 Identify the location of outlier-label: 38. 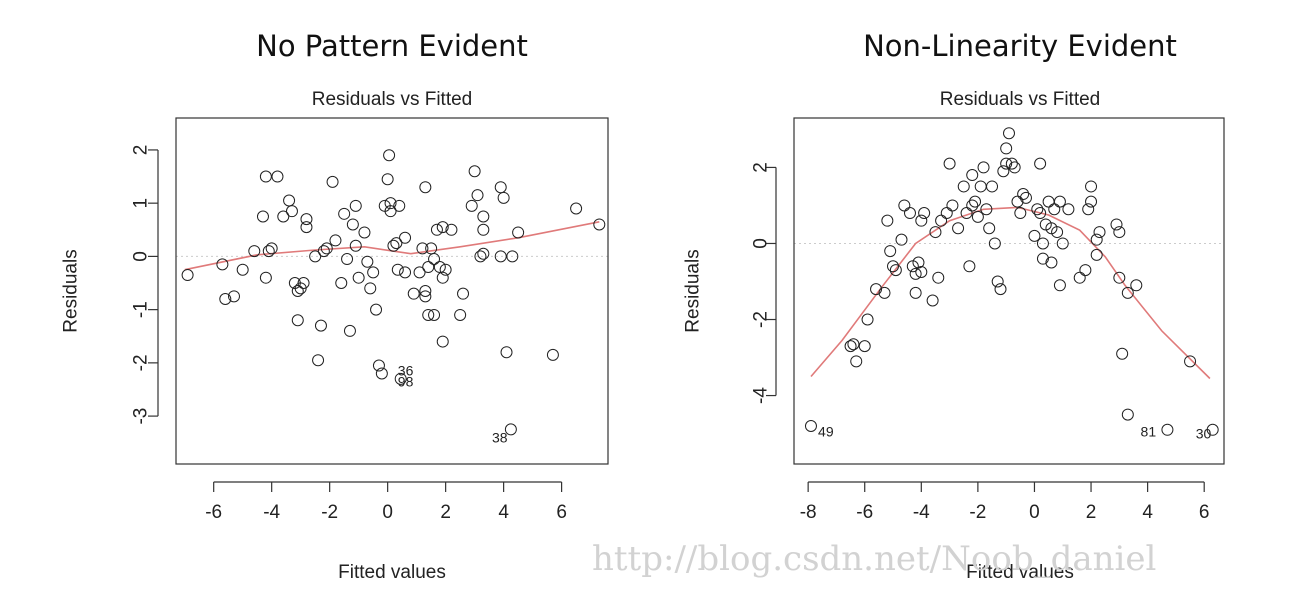
(500, 437).